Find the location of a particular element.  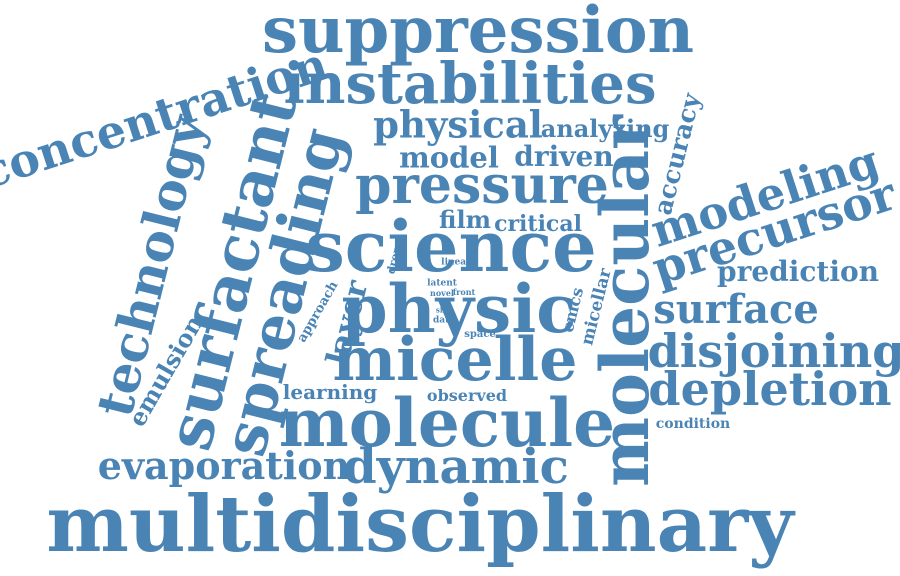

word-surface: surface is located at coordinates (736, 309).